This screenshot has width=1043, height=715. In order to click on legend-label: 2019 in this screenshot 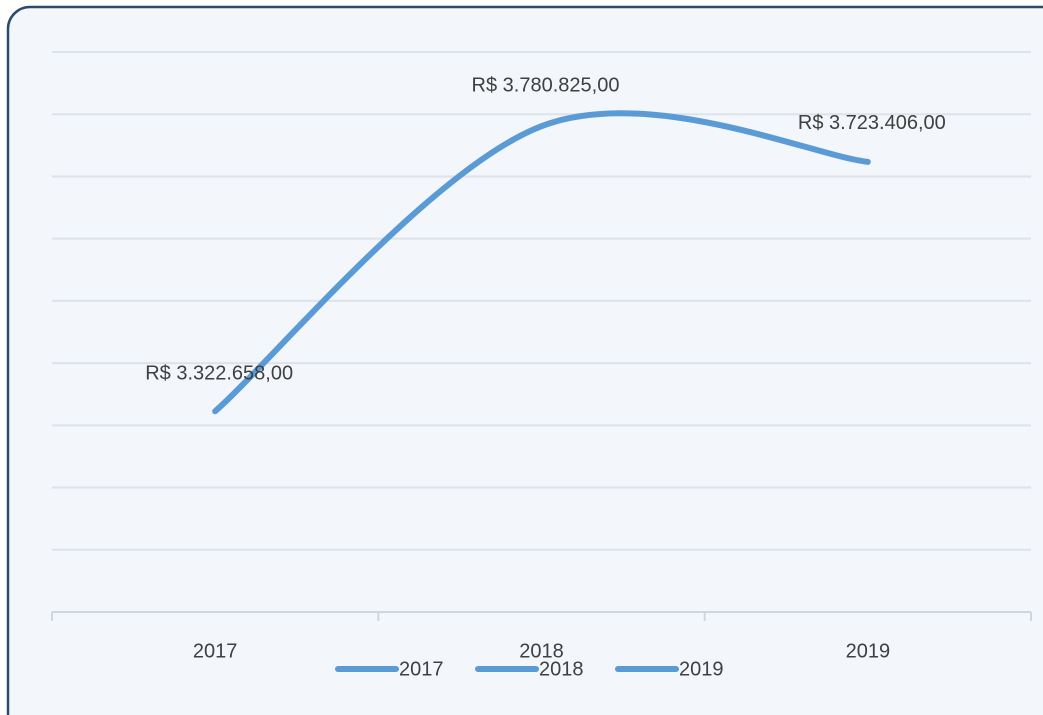, I will do `click(701, 669)`.